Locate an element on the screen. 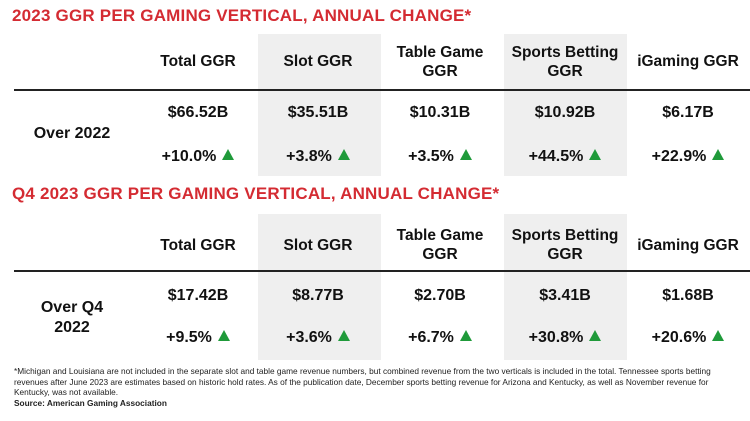 The image size is (750, 421). row-label: Over Q4 2022 is located at coordinates (72, 317).